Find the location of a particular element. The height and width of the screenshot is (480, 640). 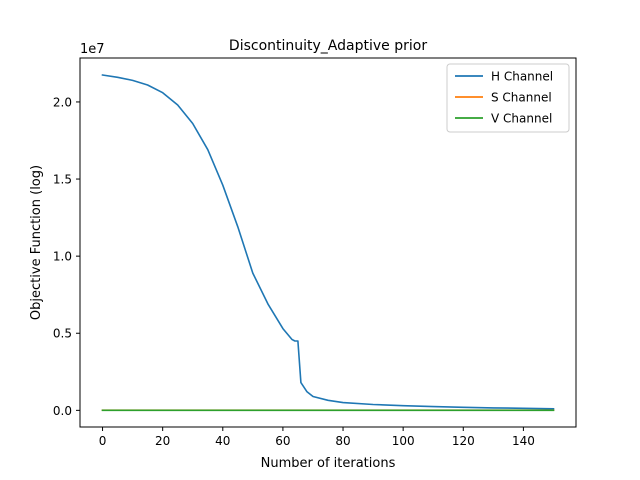

x-axis: 0 20 40 60 80 100 120 140 is located at coordinates (317, 437).